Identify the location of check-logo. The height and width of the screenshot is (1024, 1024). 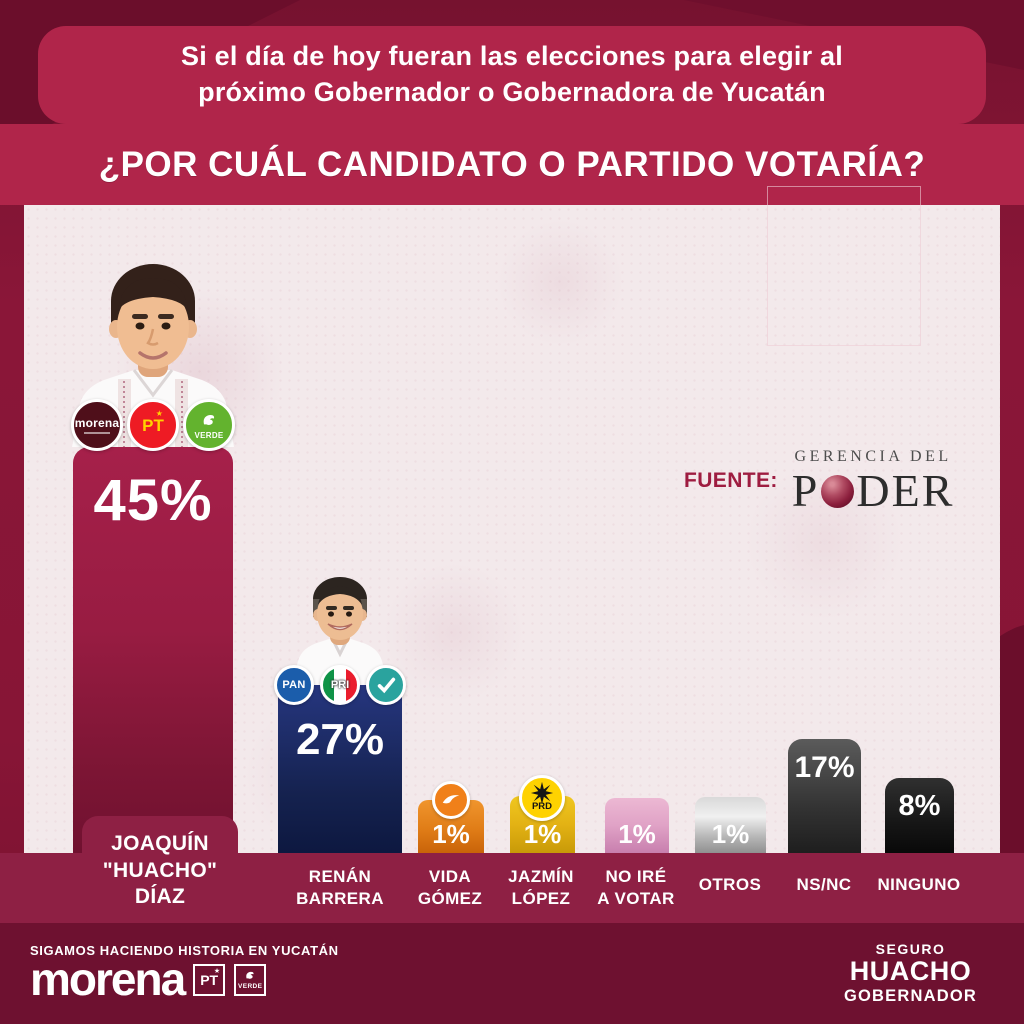
(386, 685).